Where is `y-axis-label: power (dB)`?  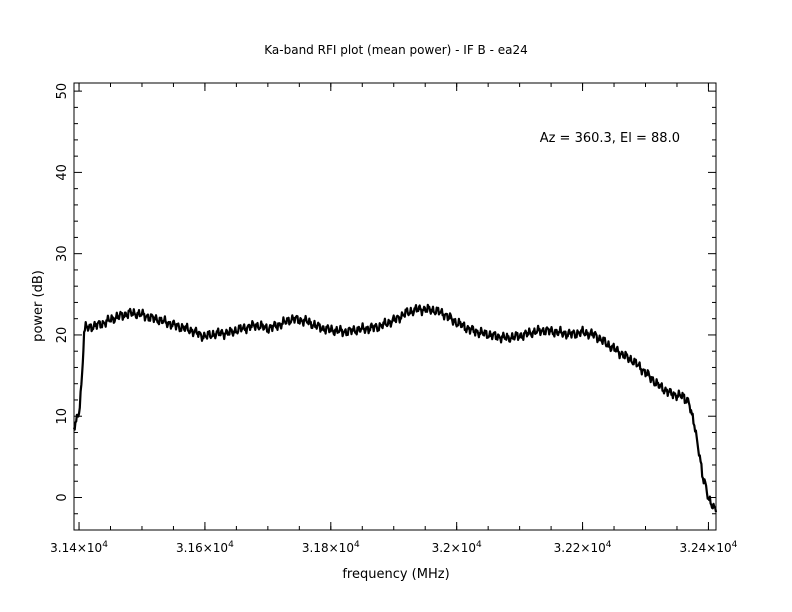 y-axis-label: power (dB) is located at coordinates (38, 306).